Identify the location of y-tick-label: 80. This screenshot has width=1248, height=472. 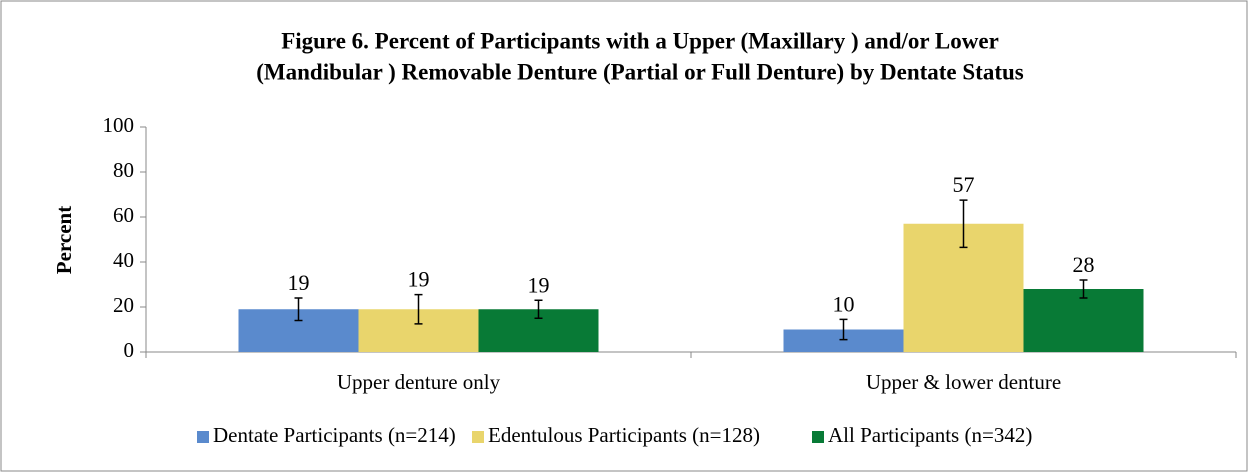
(123, 170).